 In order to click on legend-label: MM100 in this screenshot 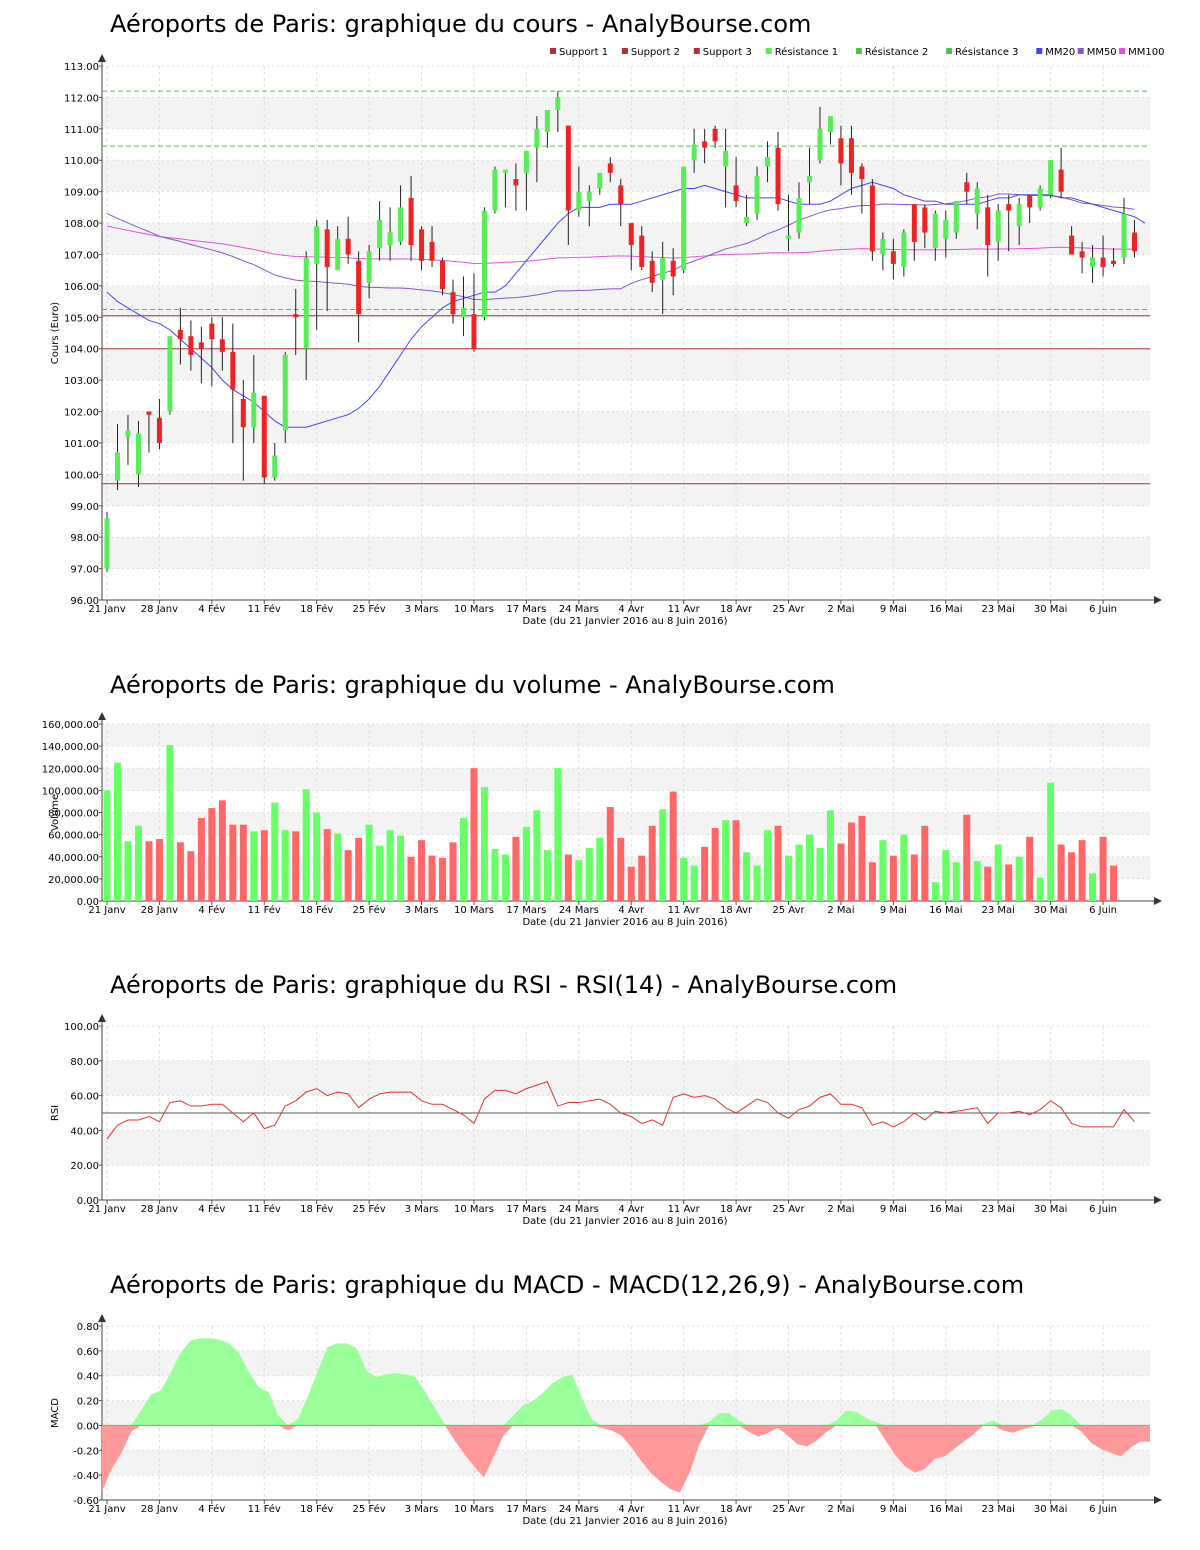, I will do `click(1146, 52)`.